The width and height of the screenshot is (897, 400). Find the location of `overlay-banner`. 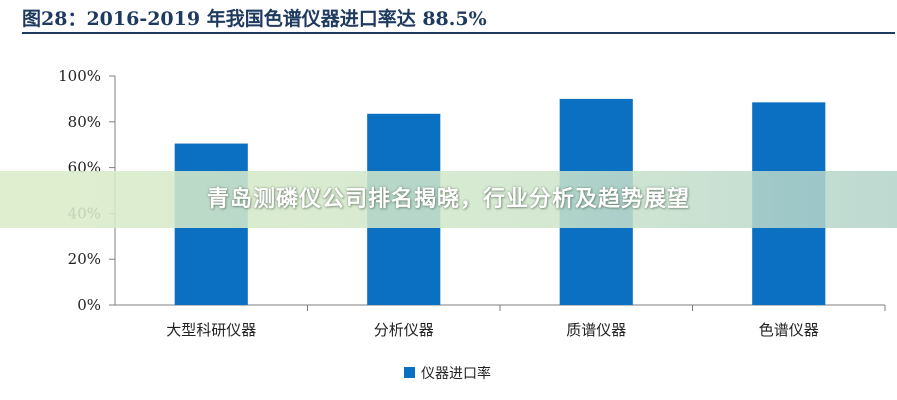

overlay-banner is located at coordinates (448, 199).